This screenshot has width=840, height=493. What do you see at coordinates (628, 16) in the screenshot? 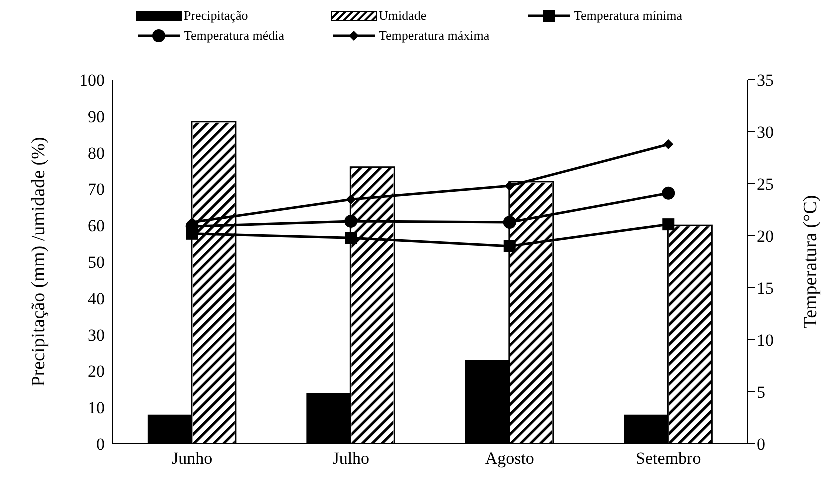
I see `legend-label: Temperatura mínima` at bounding box center [628, 16].